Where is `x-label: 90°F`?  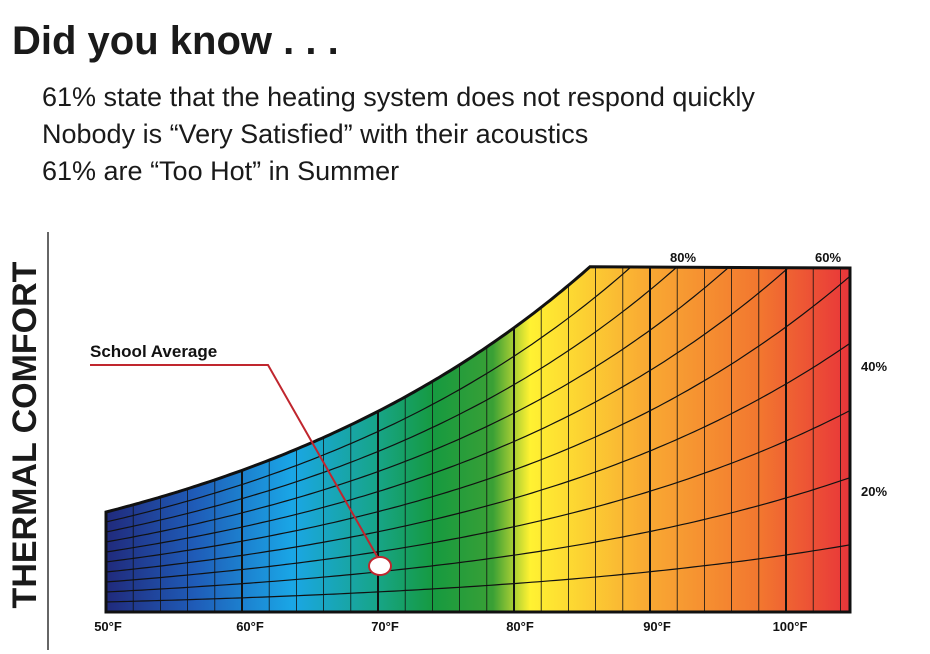 x-label: 90°F is located at coordinates (657, 626).